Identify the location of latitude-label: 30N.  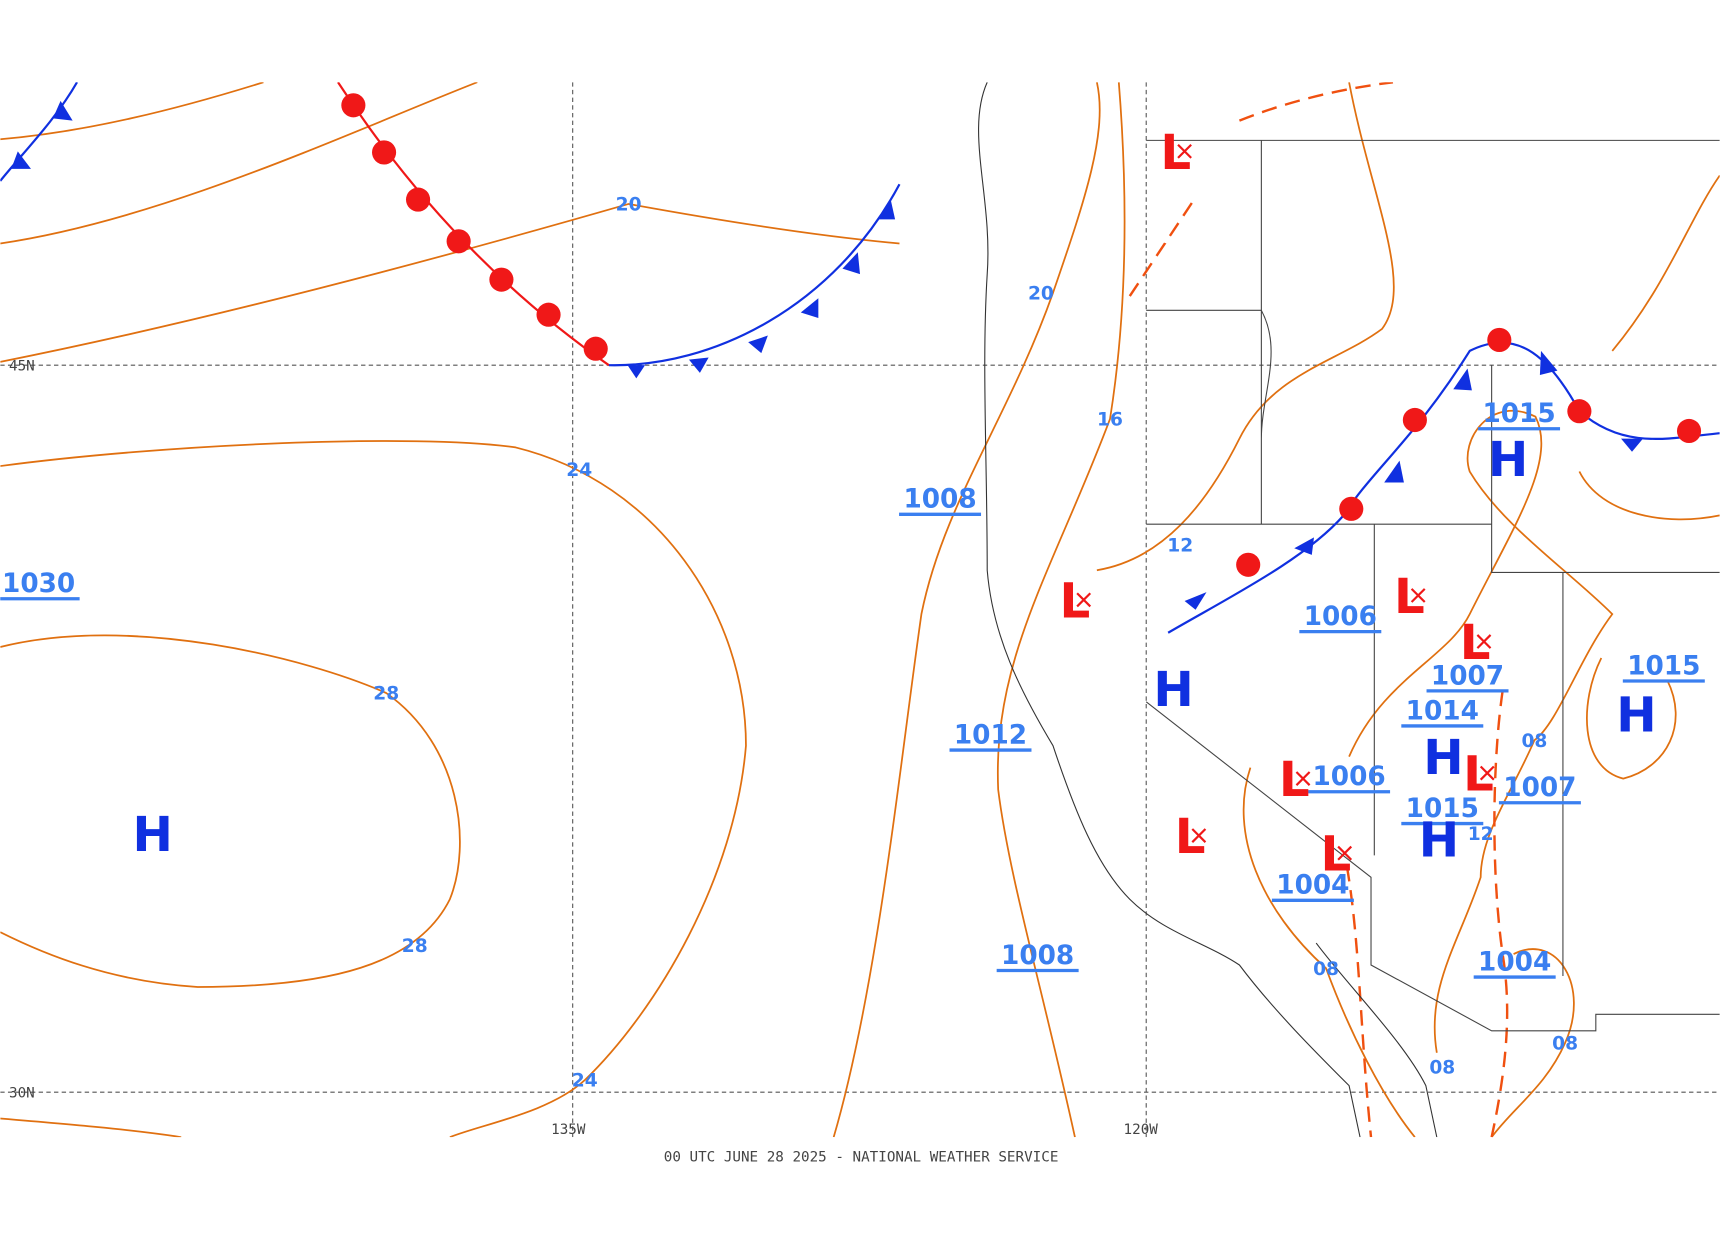
(22, 1094).